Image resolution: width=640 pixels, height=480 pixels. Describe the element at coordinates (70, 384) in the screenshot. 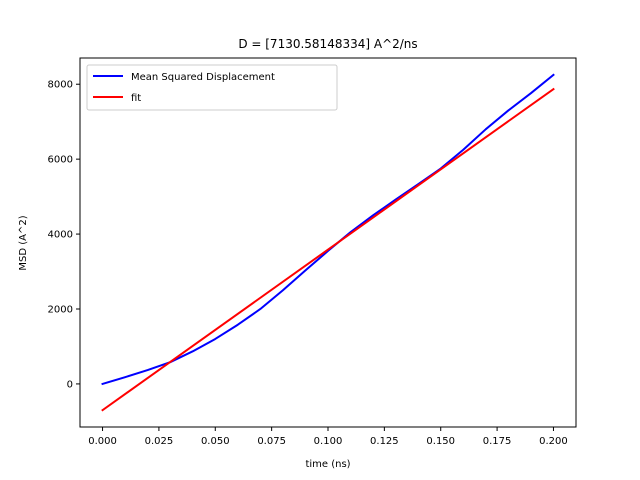

I see `y-tick-label: 0` at that location.